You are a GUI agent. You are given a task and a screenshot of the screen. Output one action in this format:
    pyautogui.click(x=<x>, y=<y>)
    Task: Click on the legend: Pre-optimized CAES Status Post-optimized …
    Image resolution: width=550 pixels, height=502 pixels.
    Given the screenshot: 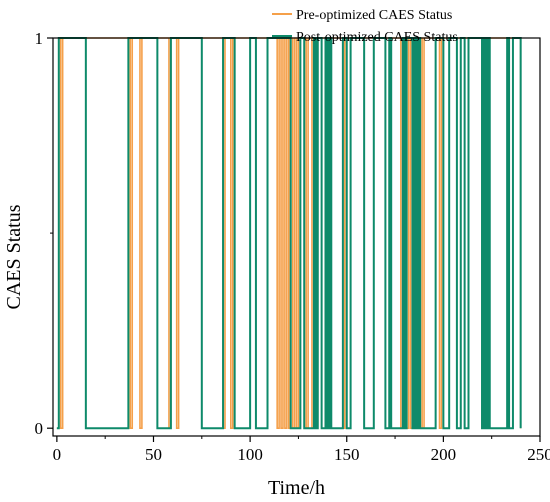 What is the action you would take?
    pyautogui.click(x=365, y=26)
    